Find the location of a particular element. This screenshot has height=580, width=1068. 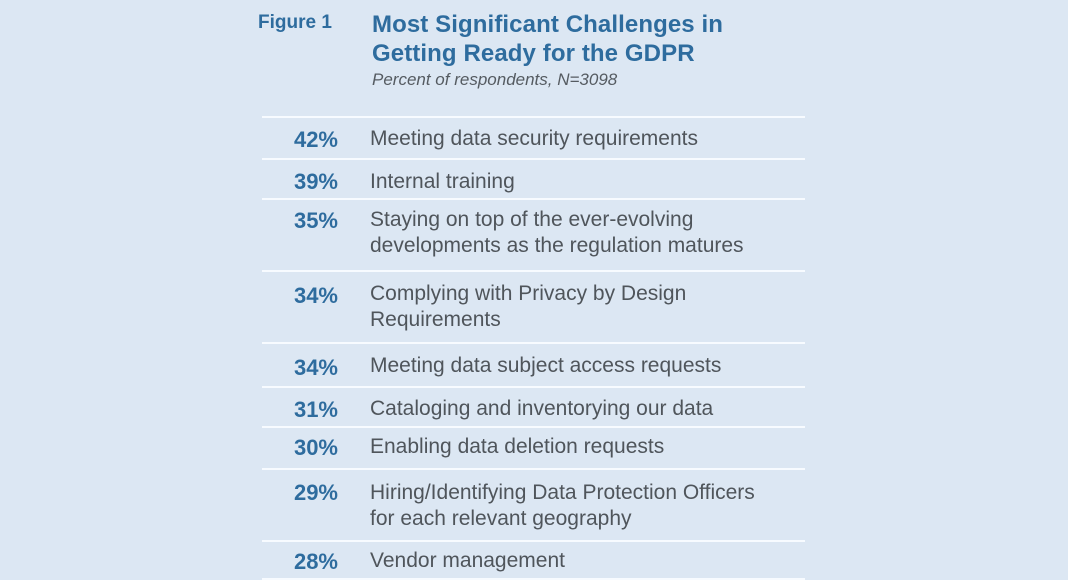

challenge-label: Enabling data deletion requests is located at coordinates (517, 447).